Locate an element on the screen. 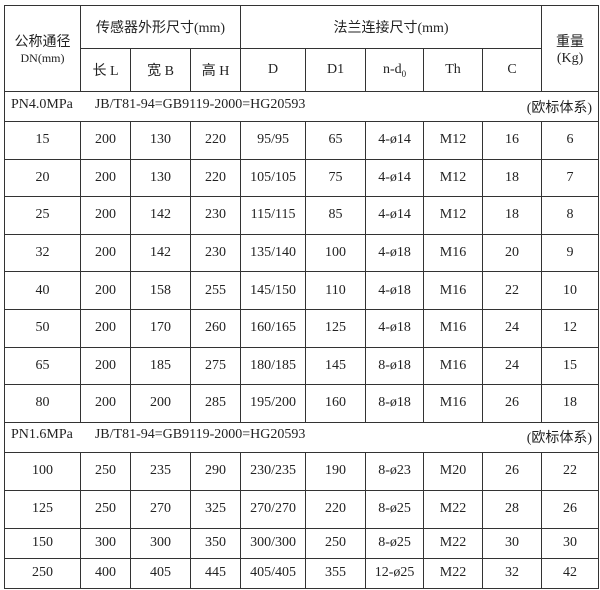 Image resolution: width=600 pixels, height=590 pixels. table-cell: 80 is located at coordinates (42, 403).